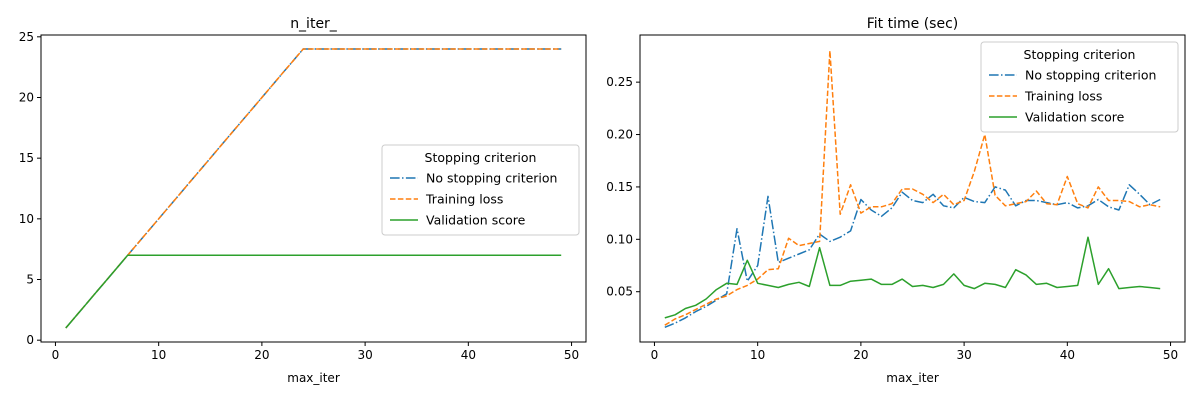 This screenshot has height=400, width=1200. What do you see at coordinates (619, 135) in the screenshot?
I see `y-tick-label: 0.20` at bounding box center [619, 135].